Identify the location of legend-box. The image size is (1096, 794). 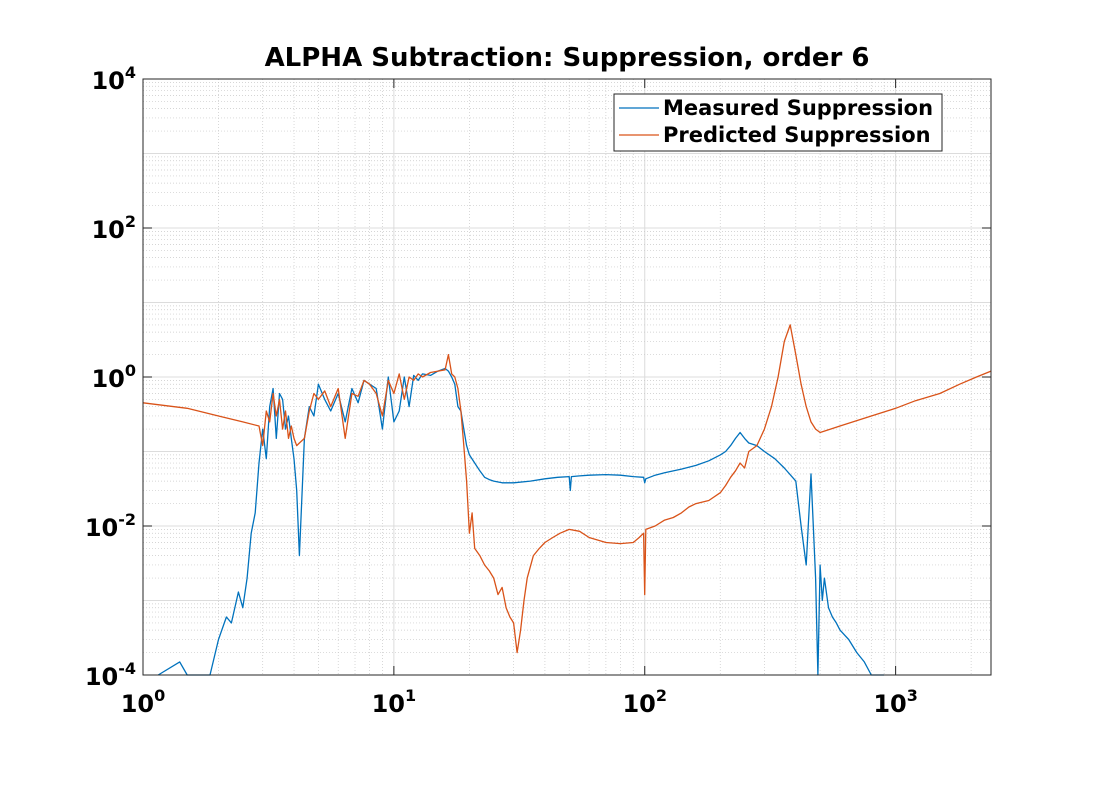
(778, 122).